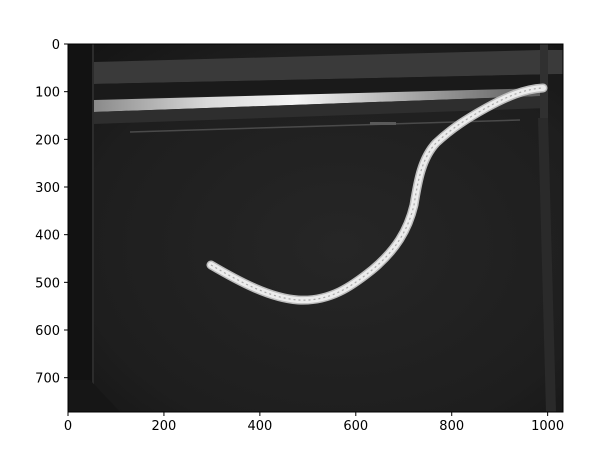 The width and height of the screenshot is (601, 454). What do you see at coordinates (56, 45) in the screenshot?
I see `y-tick-label: 0` at bounding box center [56, 45].